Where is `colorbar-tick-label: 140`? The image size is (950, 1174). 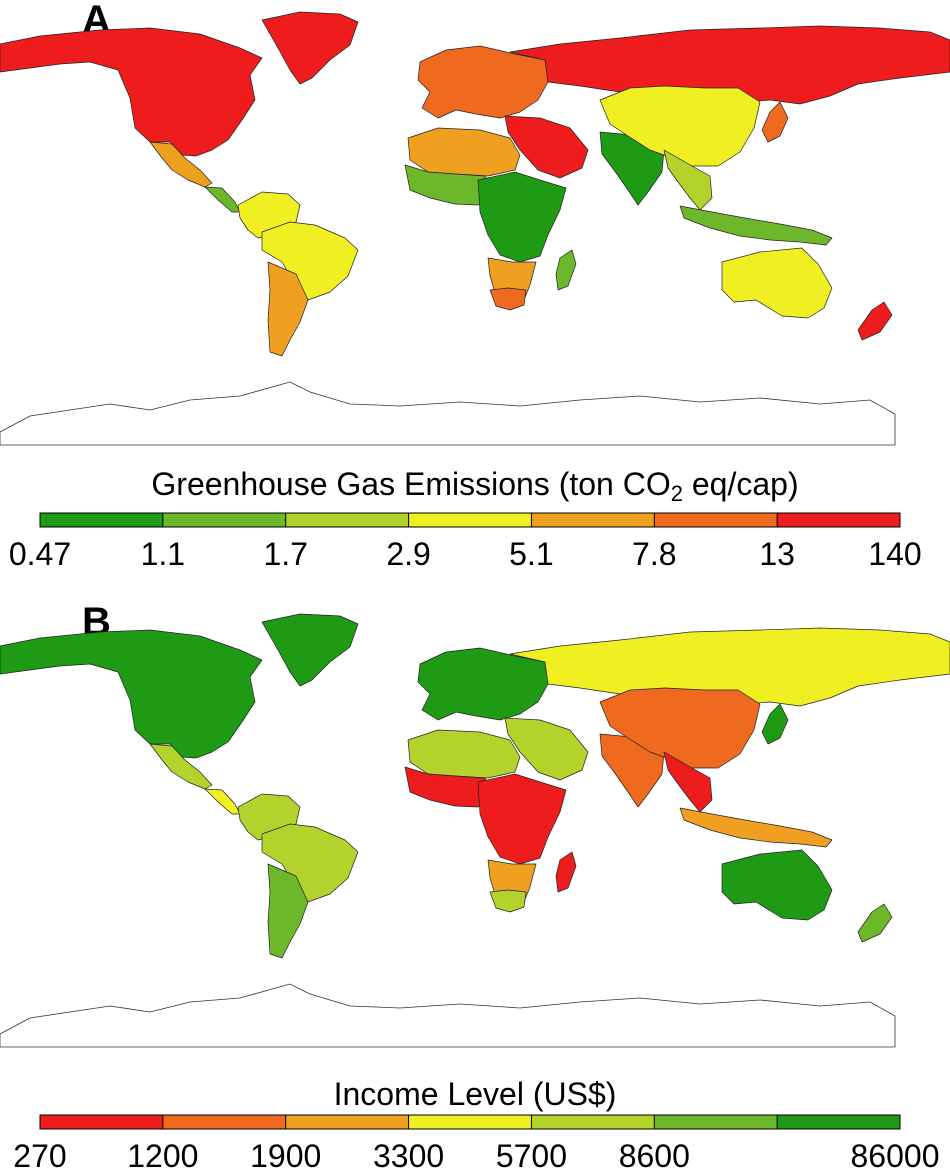 colorbar-tick-label: 140 is located at coordinates (895, 554).